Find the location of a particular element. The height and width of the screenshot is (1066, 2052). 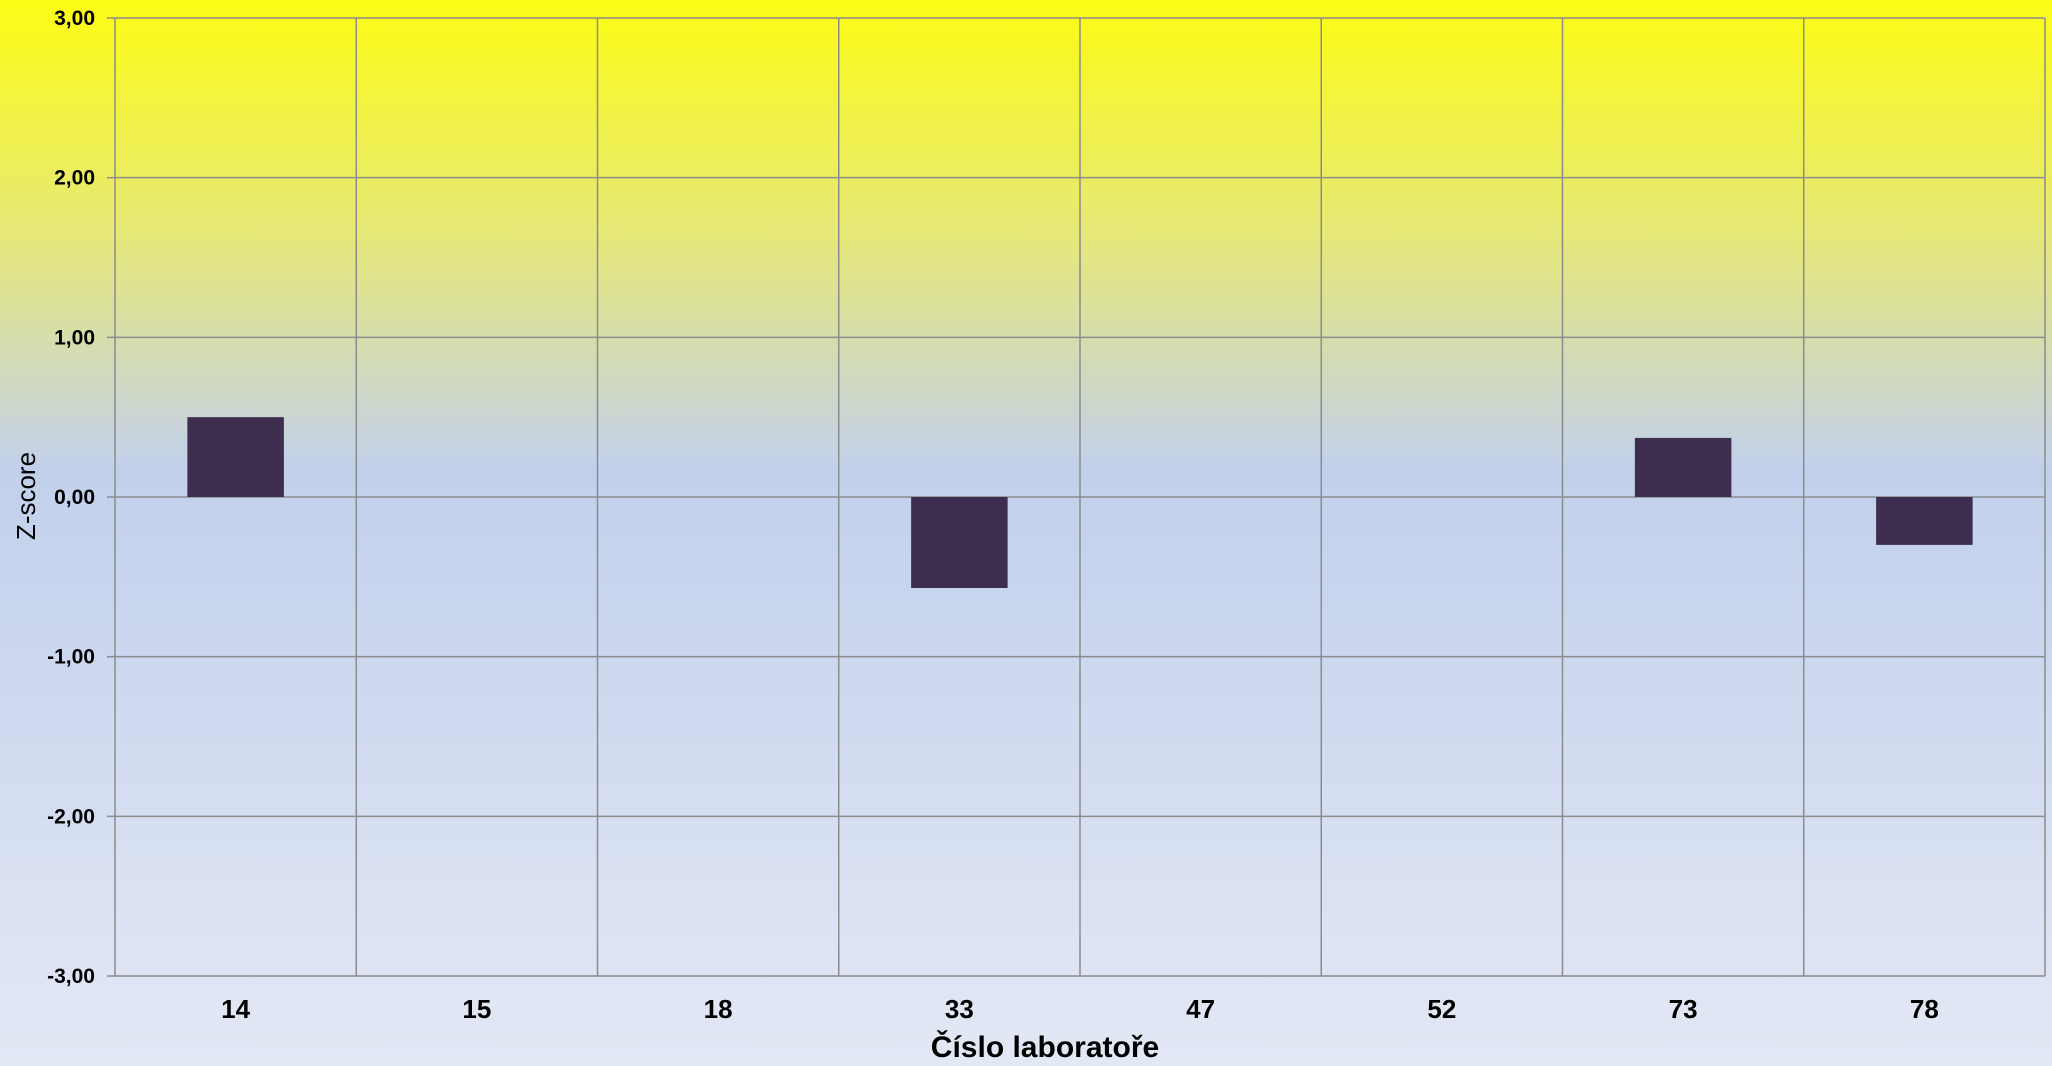

x-tick-label: 78 is located at coordinates (1924, 1009).